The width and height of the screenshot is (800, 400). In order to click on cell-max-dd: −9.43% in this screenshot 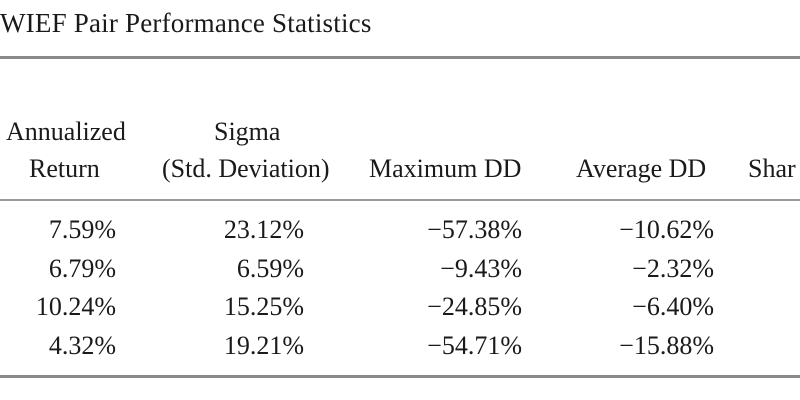, I will do `click(481, 268)`.